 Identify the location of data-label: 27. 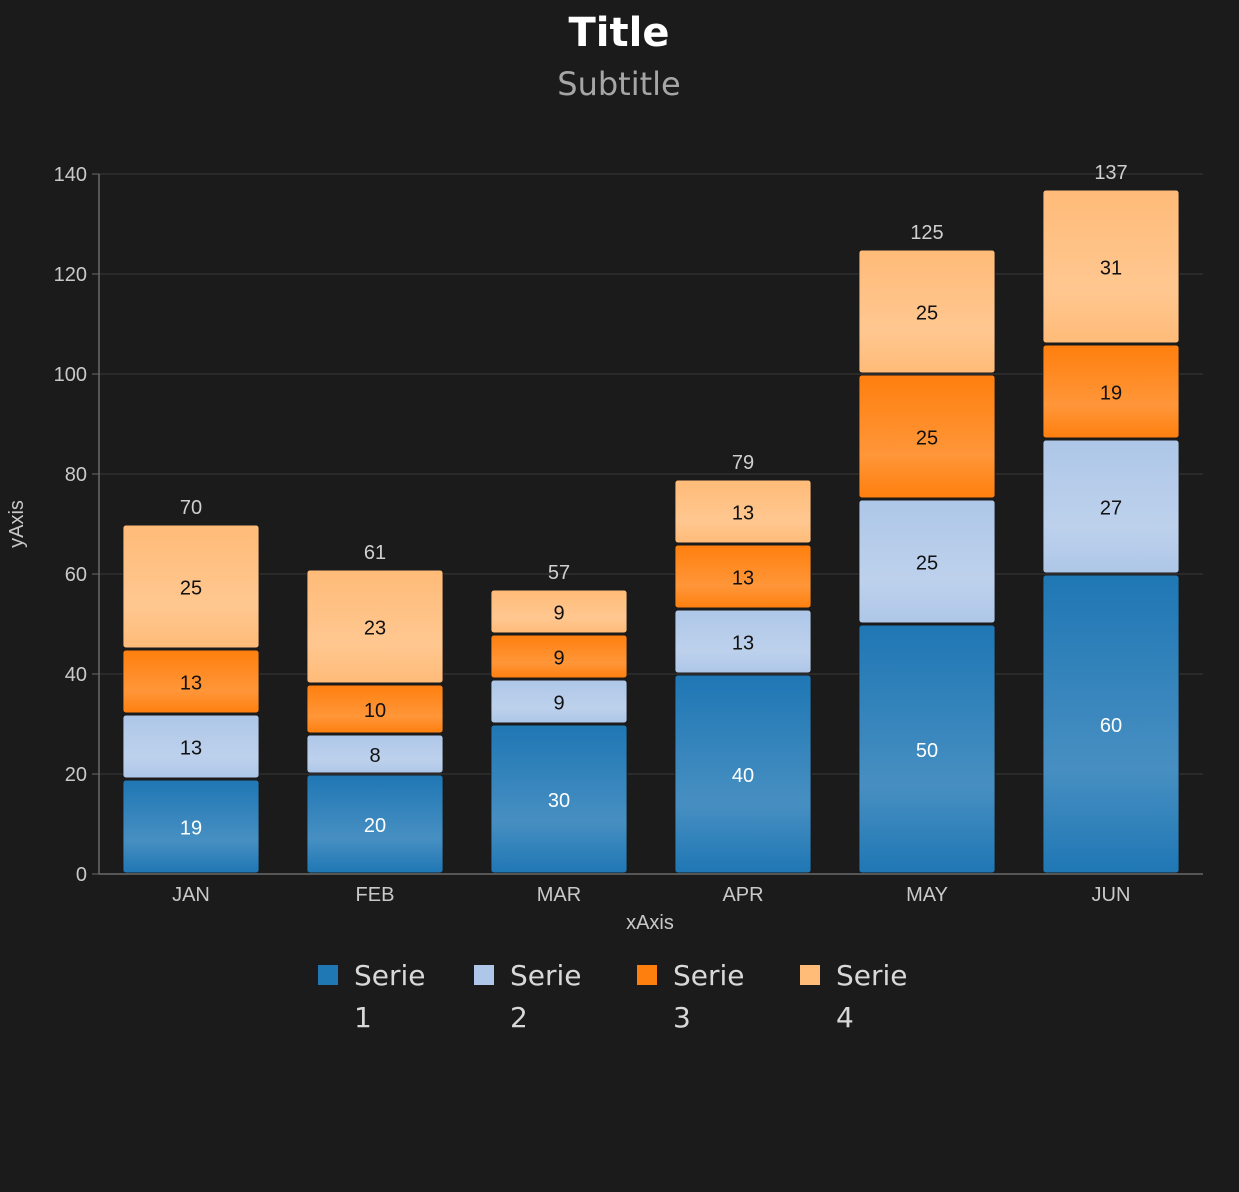
(1111, 509).